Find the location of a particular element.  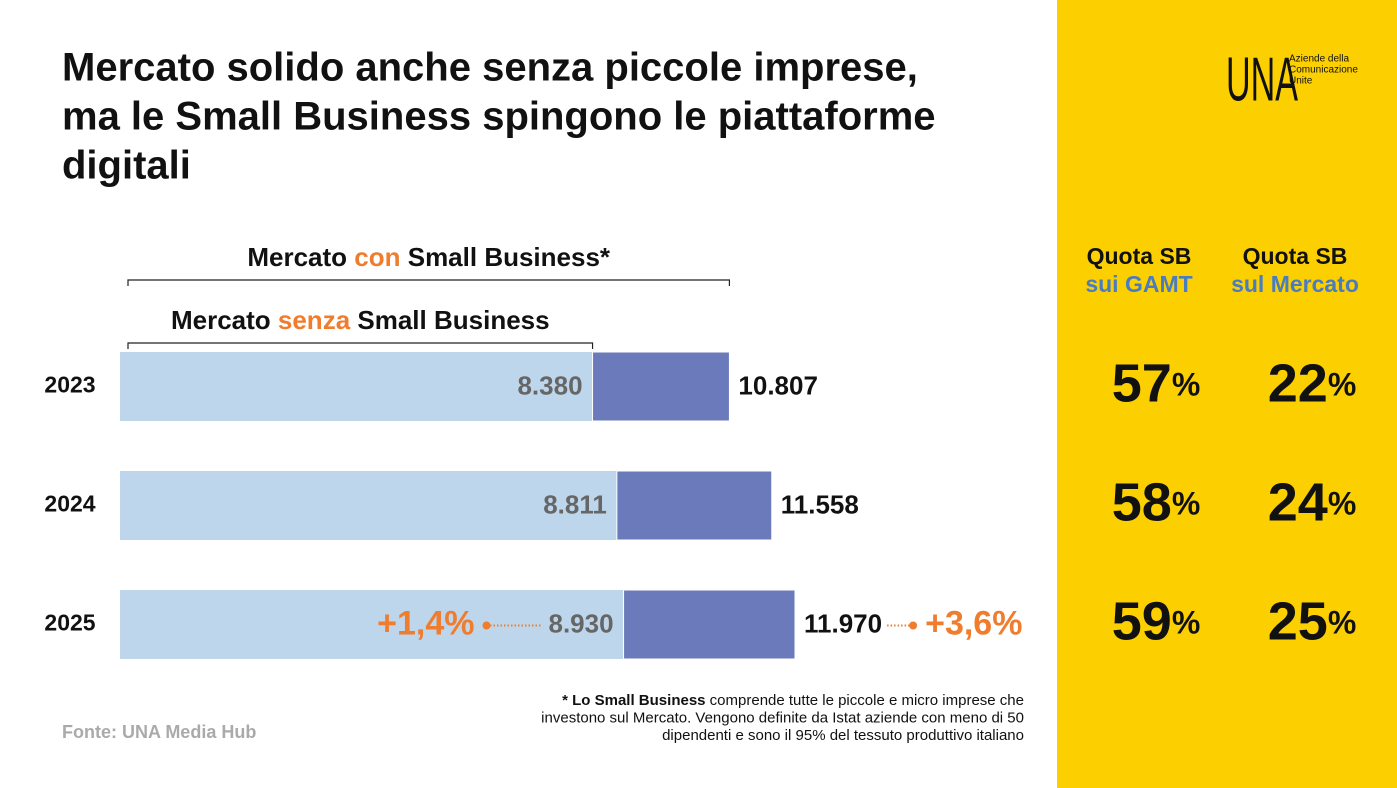

value-label: 8.380 is located at coordinates (549, 385).